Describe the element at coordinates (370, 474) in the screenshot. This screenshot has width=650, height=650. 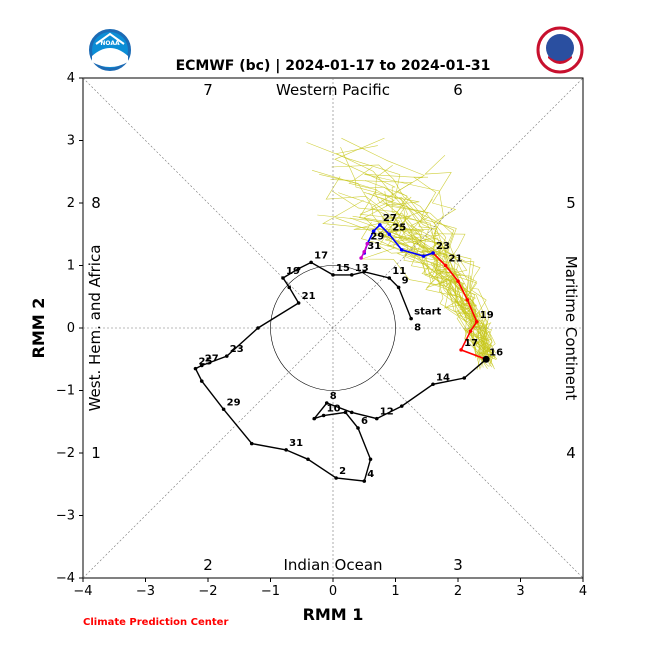
I see `data-label: 4` at that location.